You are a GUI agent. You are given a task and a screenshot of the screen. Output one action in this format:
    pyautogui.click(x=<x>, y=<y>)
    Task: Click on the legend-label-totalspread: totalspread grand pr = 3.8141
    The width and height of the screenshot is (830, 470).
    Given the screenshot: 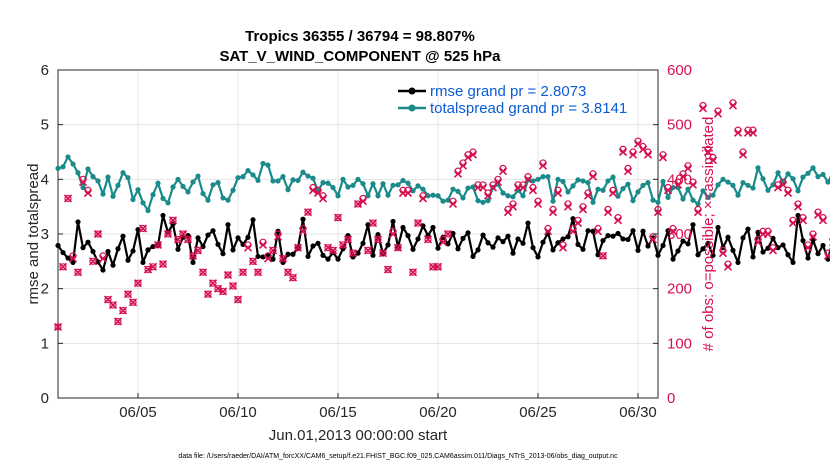 What is the action you would take?
    pyautogui.click(x=528, y=108)
    